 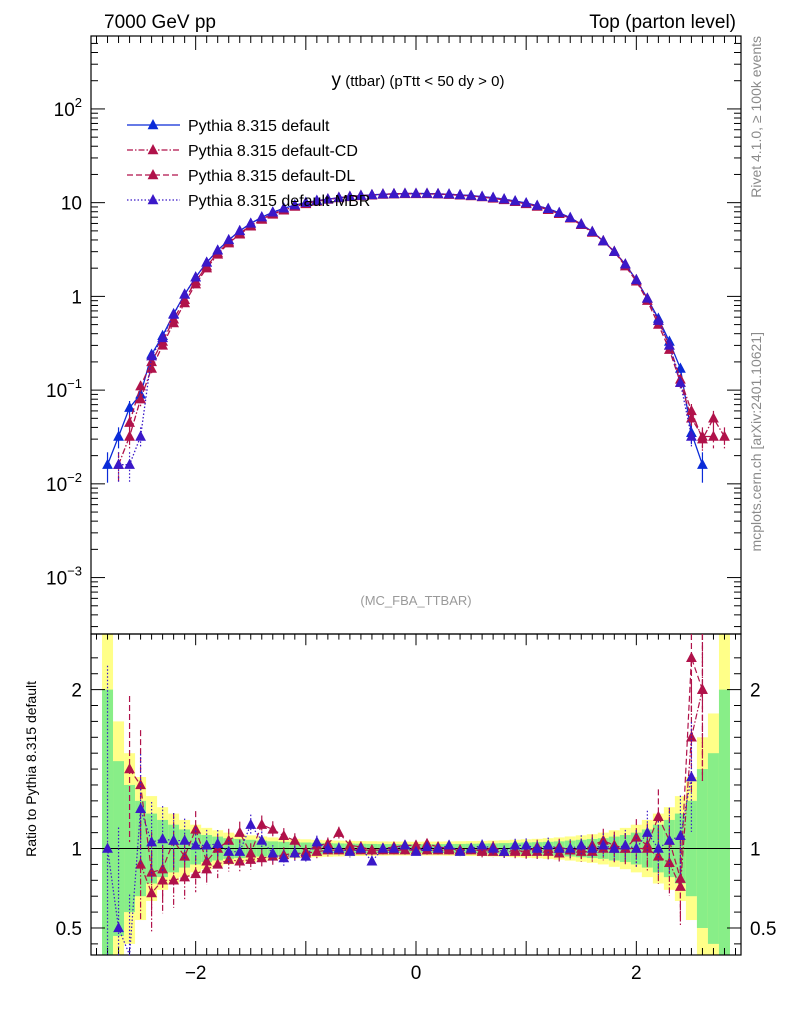 I want to click on main-y-tick-label: 10⁻², so click(x=64, y=483).